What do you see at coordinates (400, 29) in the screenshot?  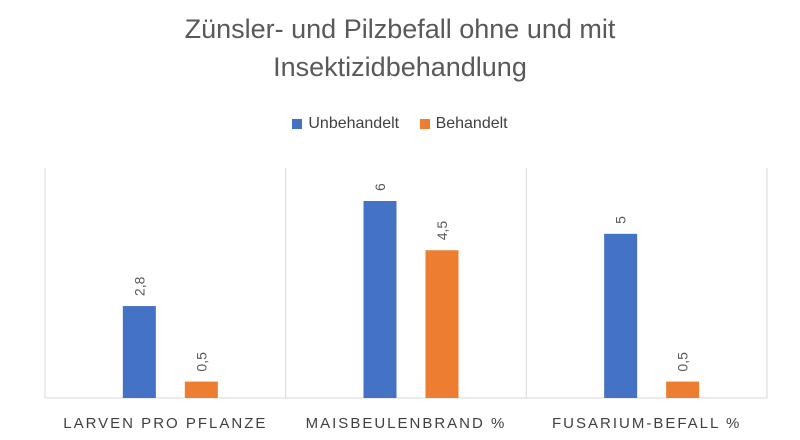 I see `chart-title-line-1: Zünsler- und Pilzbefall ohne und mit` at bounding box center [400, 29].